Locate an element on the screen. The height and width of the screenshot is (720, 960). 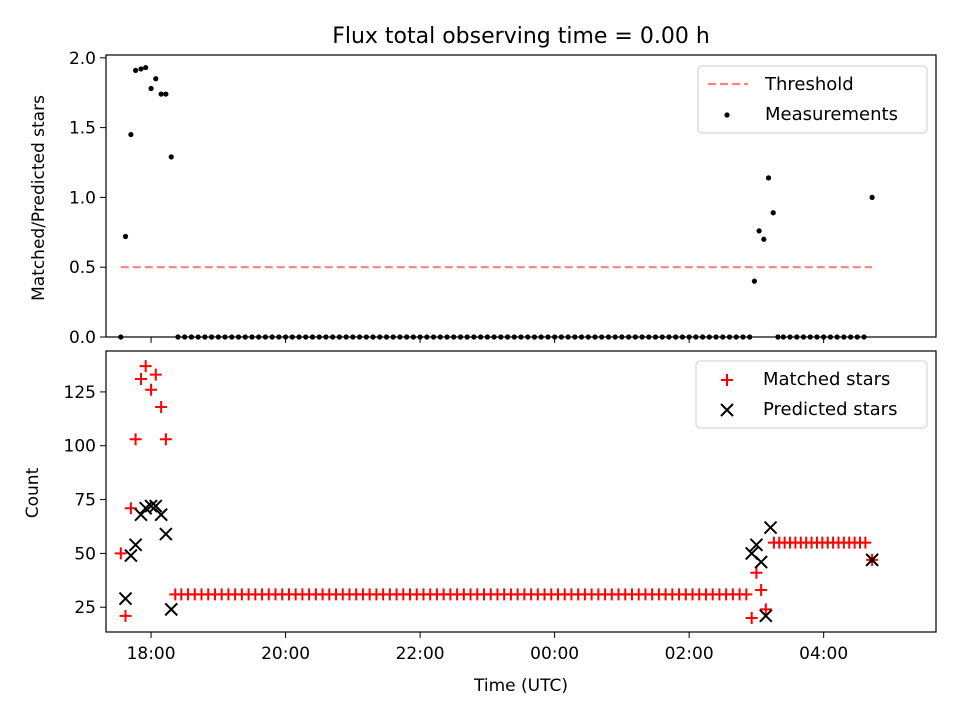
y-tick-label: 50 is located at coordinates (85, 554).